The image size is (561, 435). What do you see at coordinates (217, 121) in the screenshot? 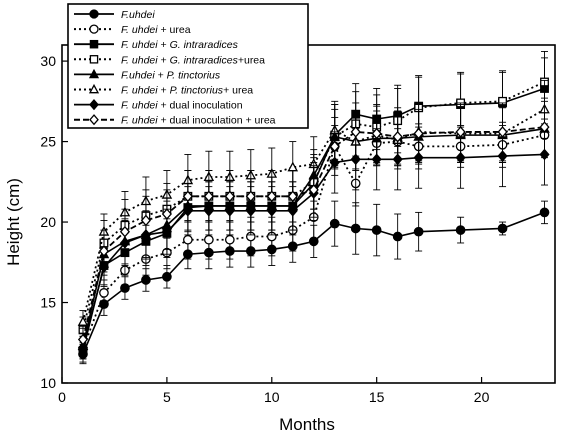
I see `legend-entry-text-part: + dual inoculation + urea` at bounding box center [217, 121].